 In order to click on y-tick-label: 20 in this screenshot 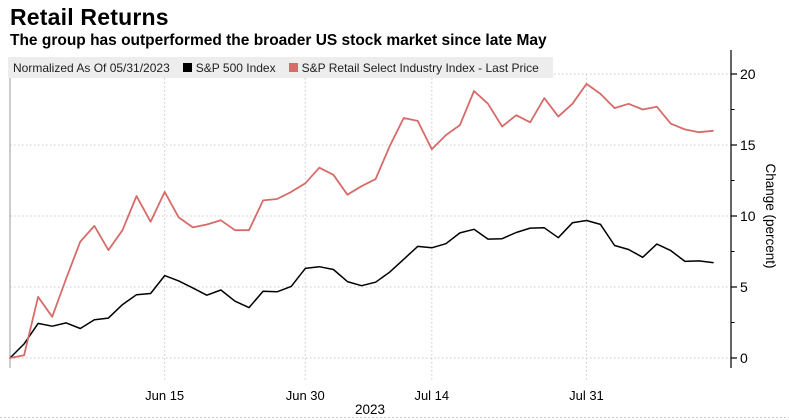, I will do `click(748, 74)`.